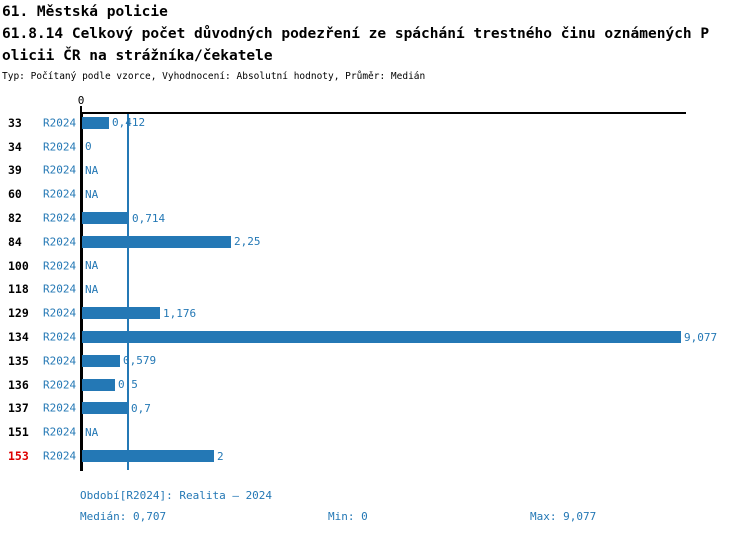 The image size is (750, 534). I want to click on bar-area: 2, so click(416, 456).